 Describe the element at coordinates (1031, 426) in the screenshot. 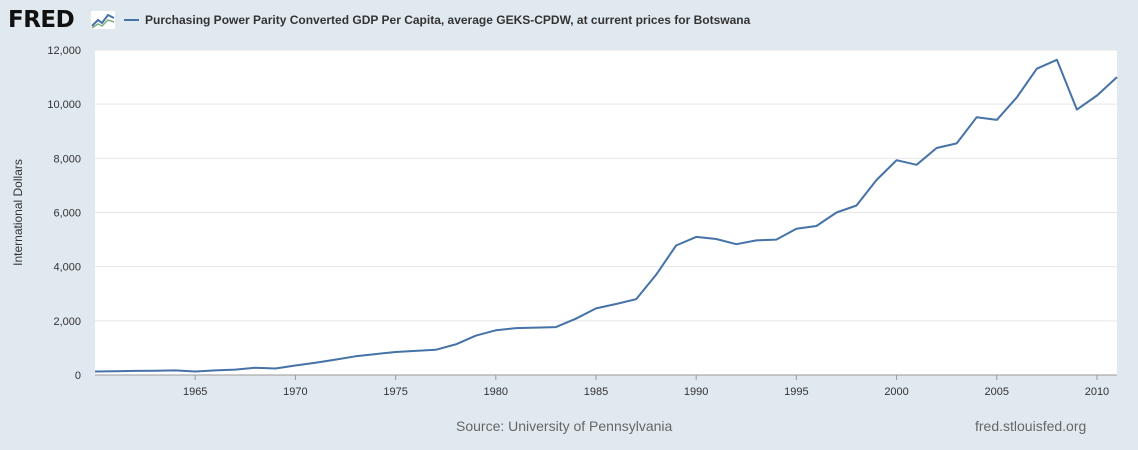

I see `fred-url-link: fred.stlouisfed.org` at that location.